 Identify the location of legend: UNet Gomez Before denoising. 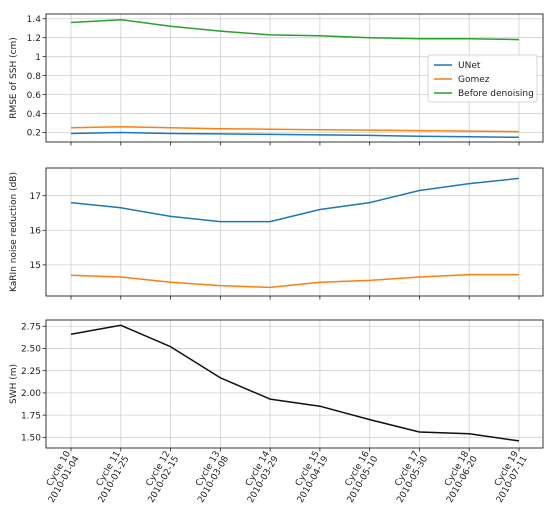
(482, 78).